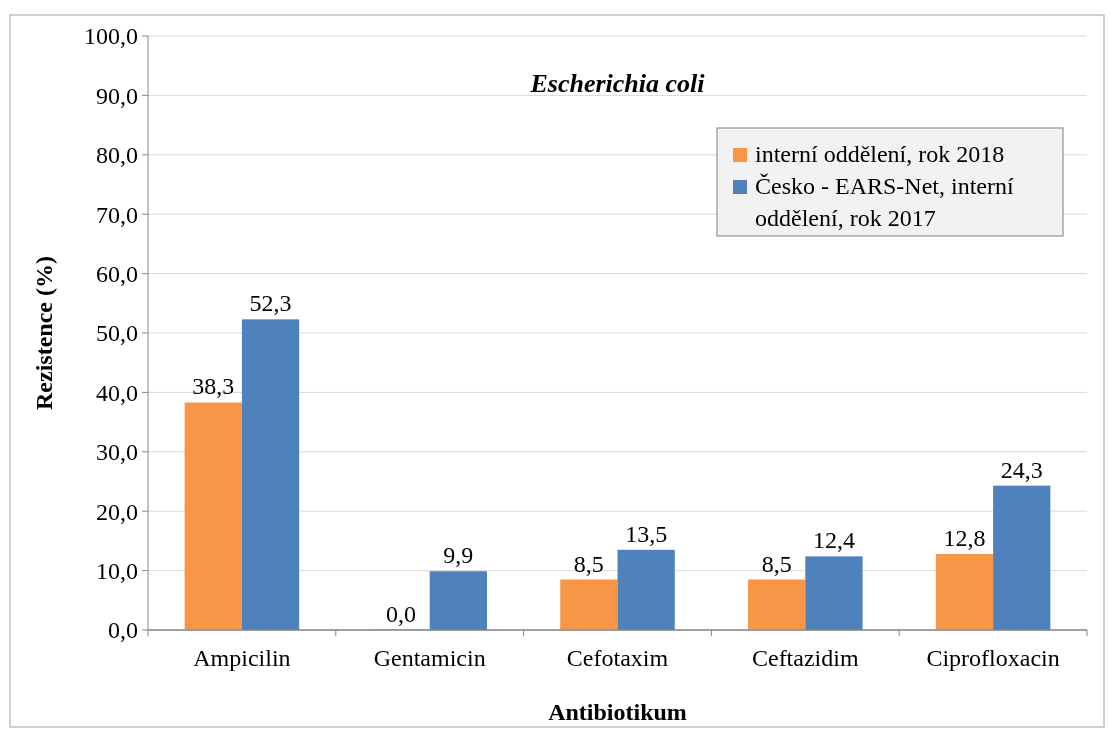 The image size is (1110, 729). Describe the element at coordinates (880, 154) in the screenshot. I see `legend-label: interní oddělení, rok 2018` at that location.